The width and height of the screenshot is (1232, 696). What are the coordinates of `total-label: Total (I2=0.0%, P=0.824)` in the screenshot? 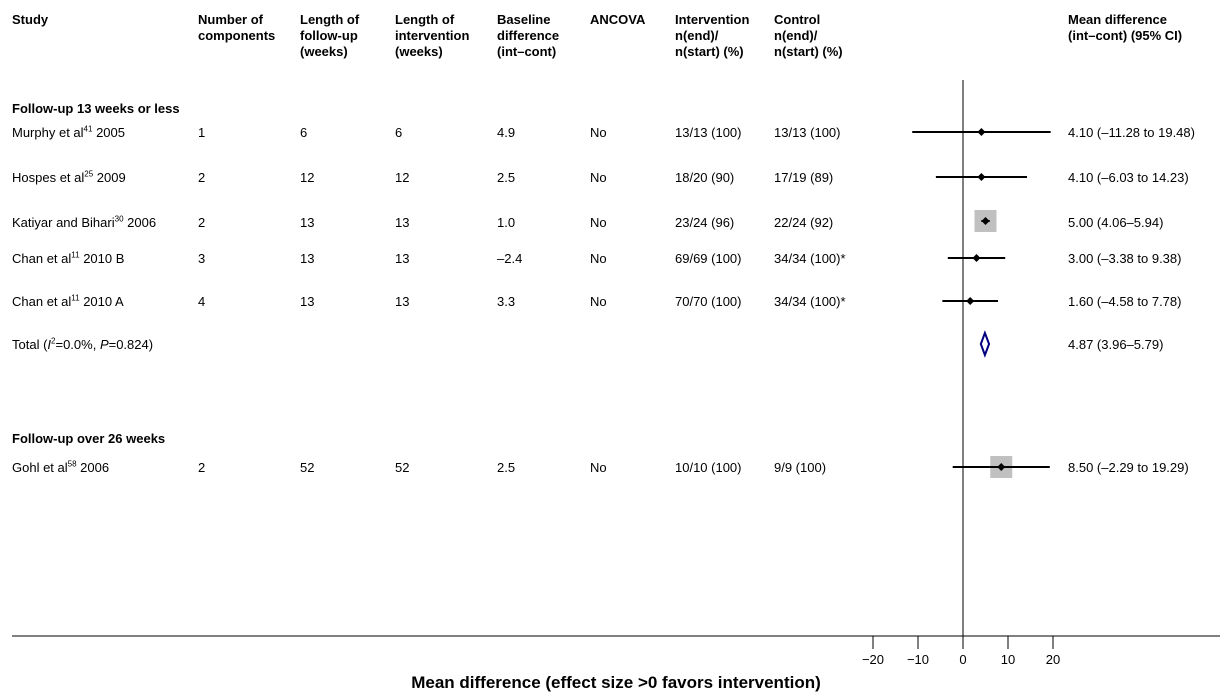 It's located at (83, 344).